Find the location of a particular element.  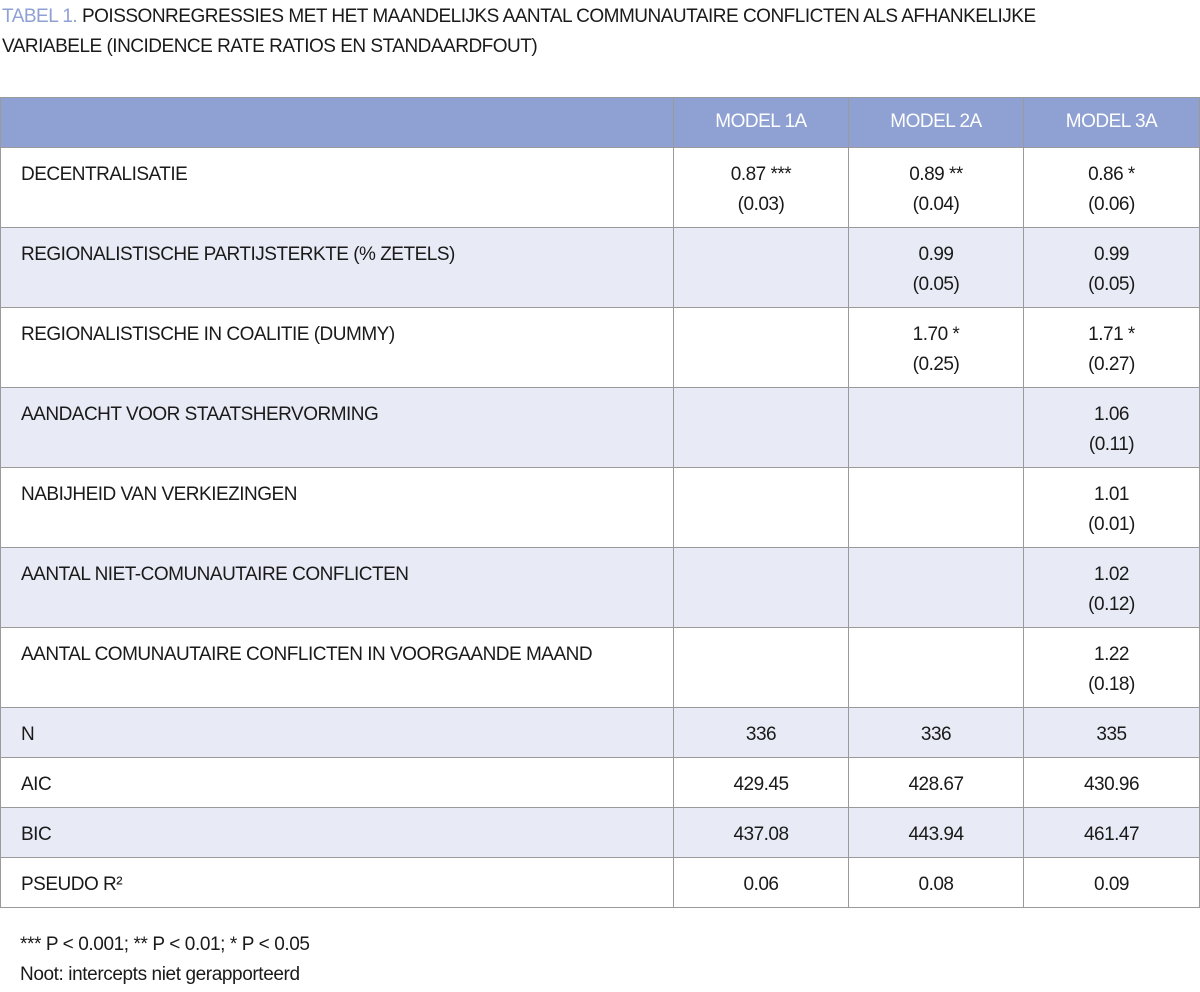

cell-line: 428.67 is located at coordinates (936, 784).